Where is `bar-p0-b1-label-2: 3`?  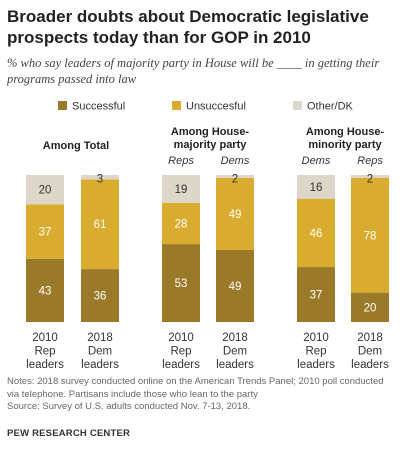 bar-p0-b1-label-2: 3 is located at coordinates (100, 180).